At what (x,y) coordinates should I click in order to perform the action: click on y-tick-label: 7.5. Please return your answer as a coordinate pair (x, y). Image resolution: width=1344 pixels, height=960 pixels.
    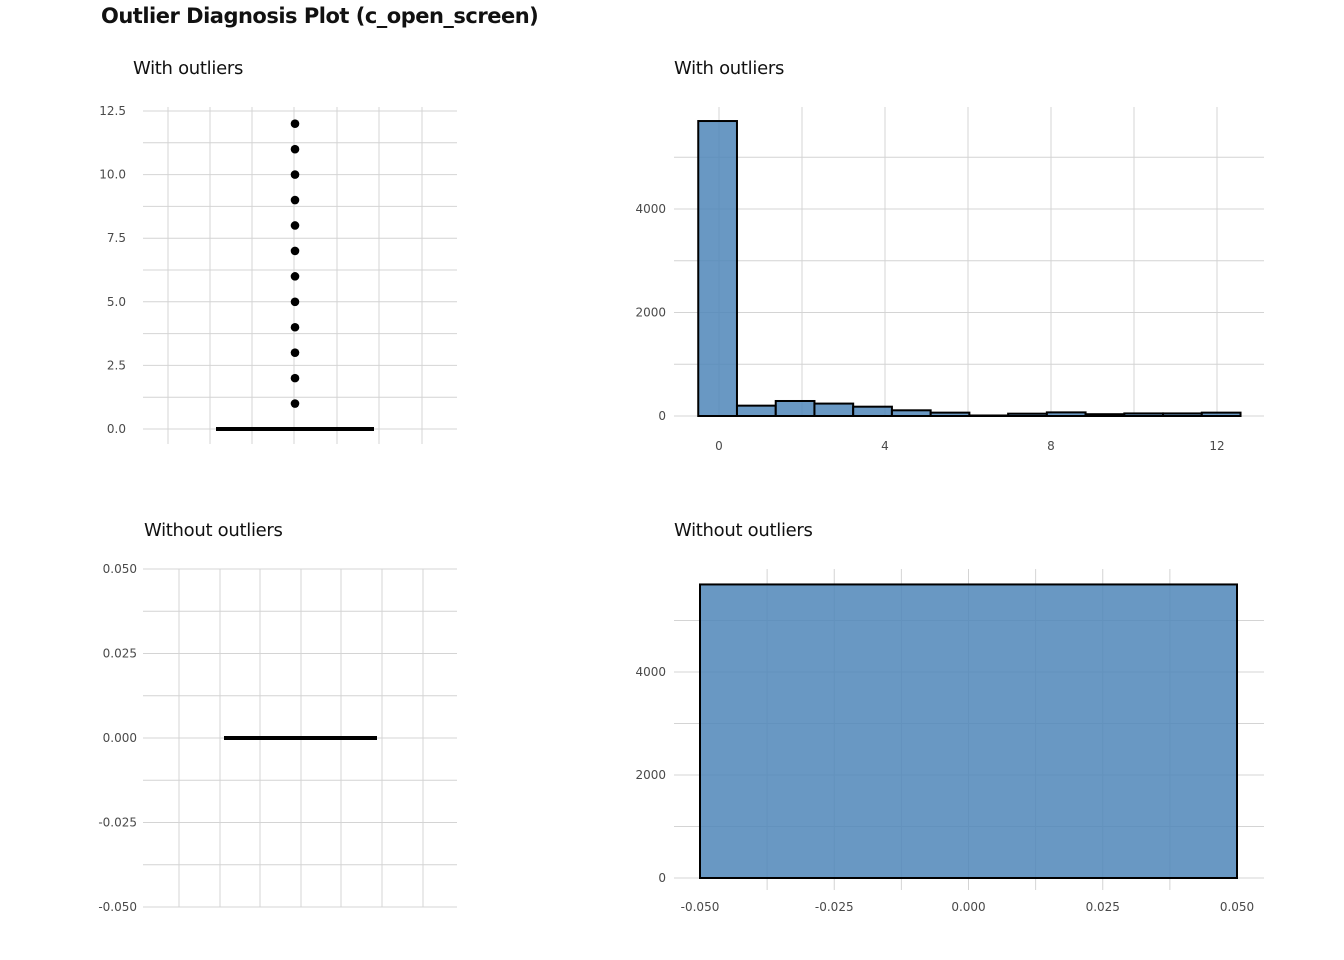
    Looking at the image, I should click on (116, 238).